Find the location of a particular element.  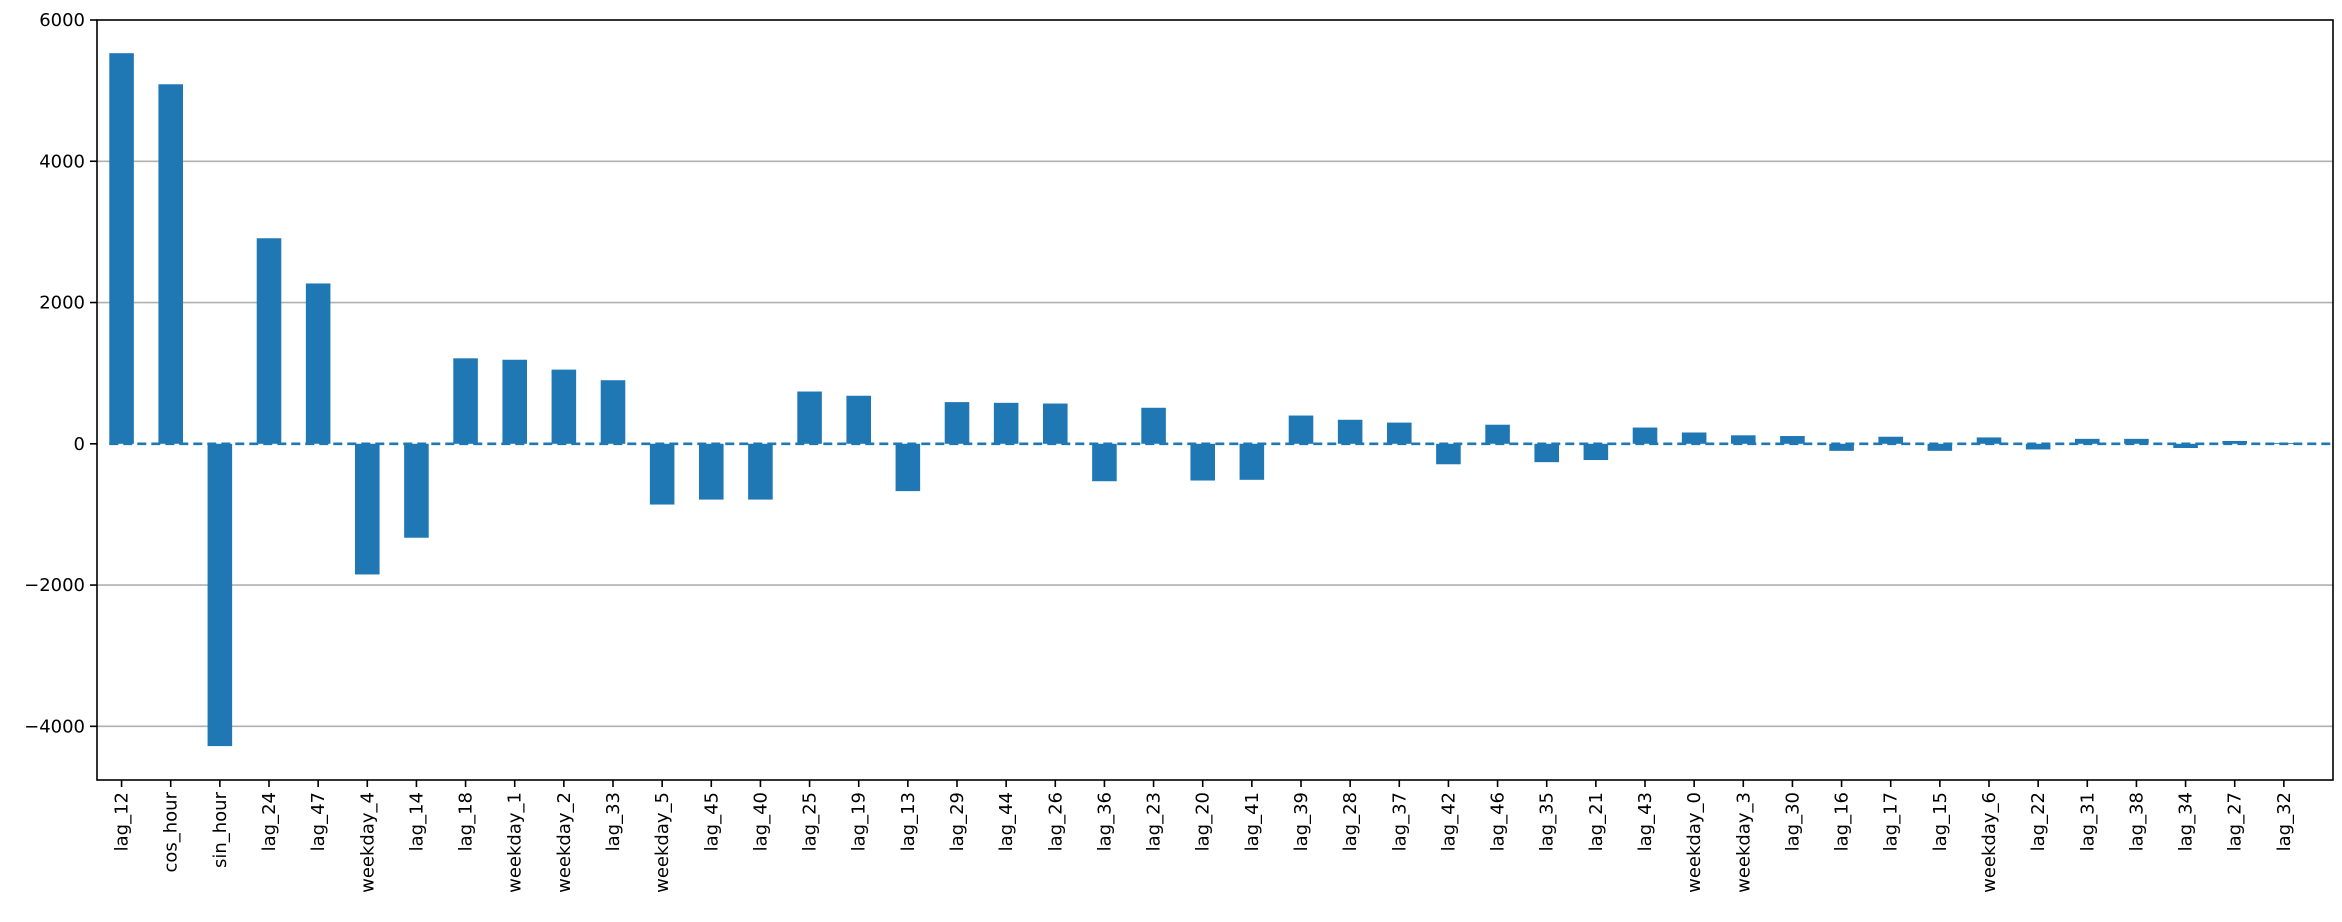

x-tick-label: lag_43 is located at coordinates (1645, 821).